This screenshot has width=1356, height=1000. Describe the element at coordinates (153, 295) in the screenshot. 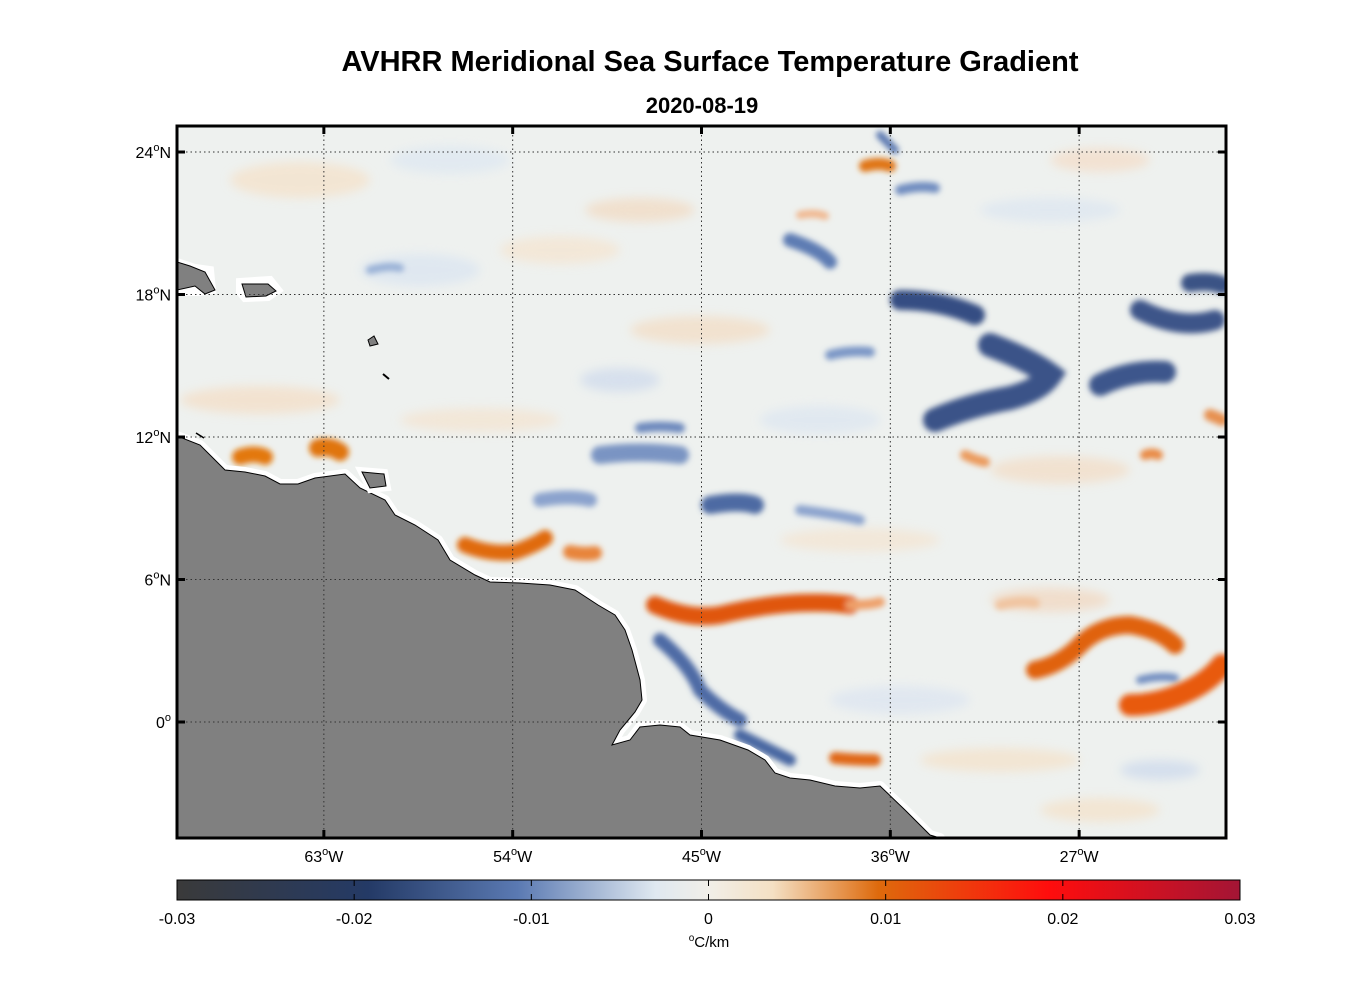

I see `y-tick-label: 18oN` at that location.